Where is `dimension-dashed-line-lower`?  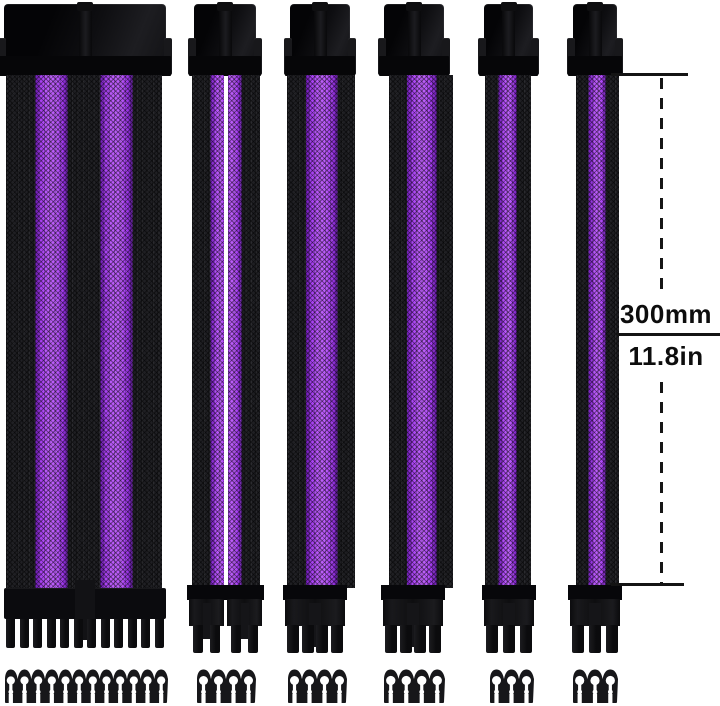 dimension-dashed-line-lower is located at coordinates (661, 482).